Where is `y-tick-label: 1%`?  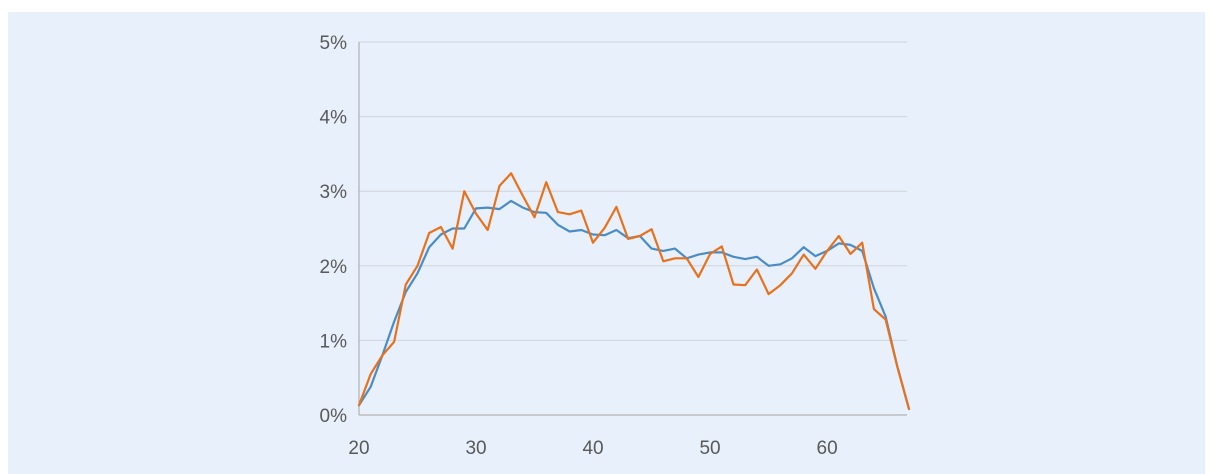 y-tick-label: 1% is located at coordinates (334, 341).